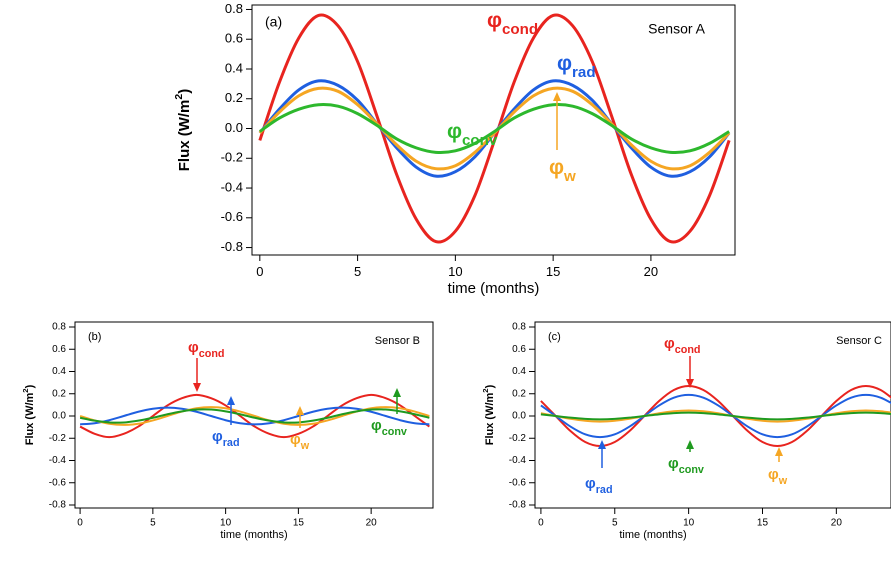 The image size is (891, 561). I want to click on plot-frame, so click(712, 415).